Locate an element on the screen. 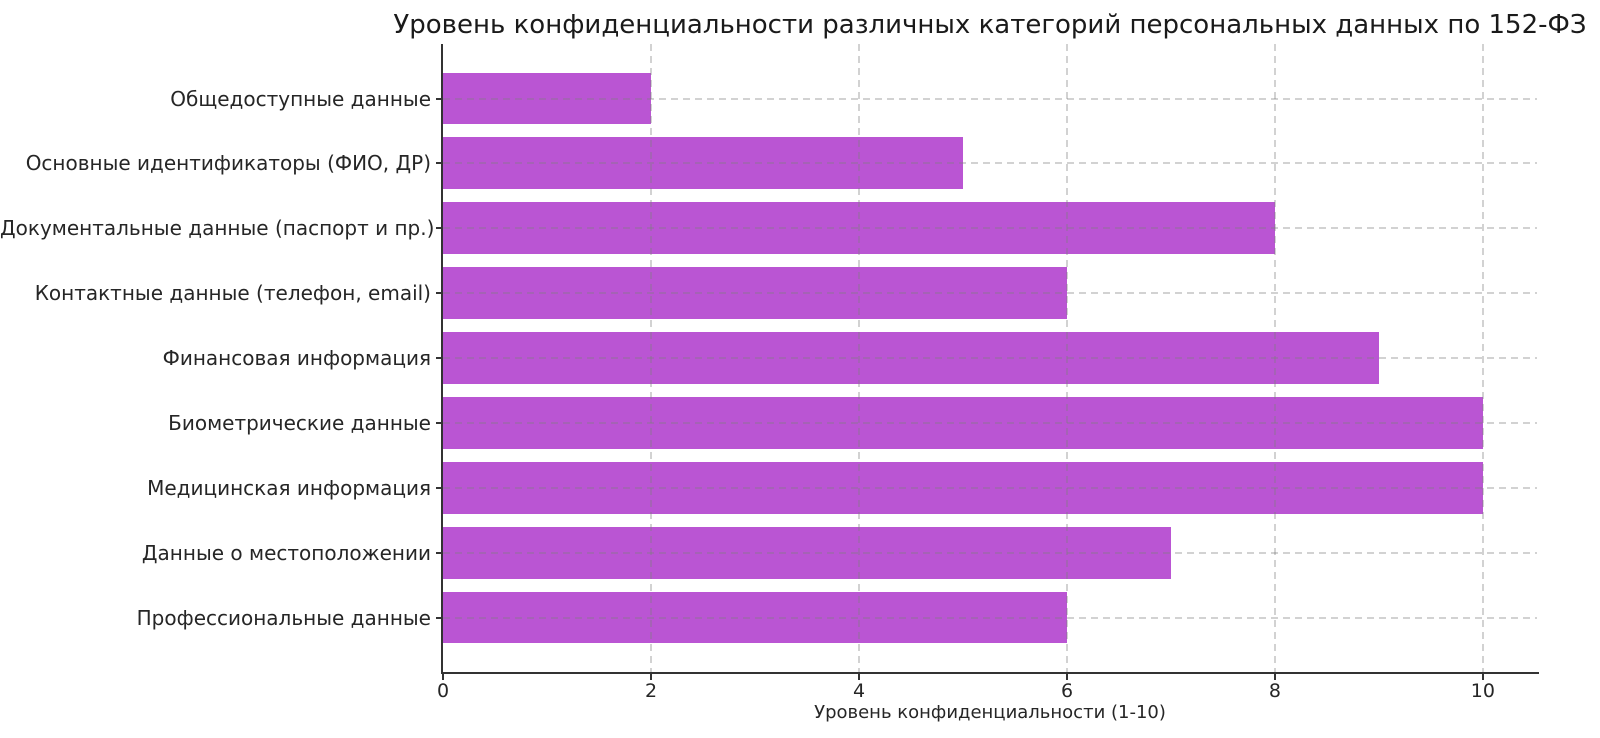 The width and height of the screenshot is (1600, 738). y-tick-label-7: Данные о местоположении is located at coordinates (286, 552).